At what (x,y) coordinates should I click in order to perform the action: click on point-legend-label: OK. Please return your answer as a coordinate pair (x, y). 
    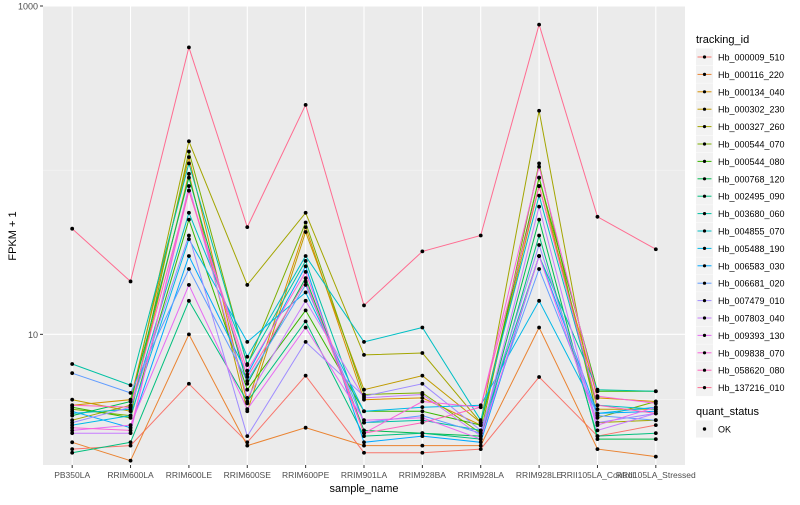
    Looking at the image, I should click on (724, 430).